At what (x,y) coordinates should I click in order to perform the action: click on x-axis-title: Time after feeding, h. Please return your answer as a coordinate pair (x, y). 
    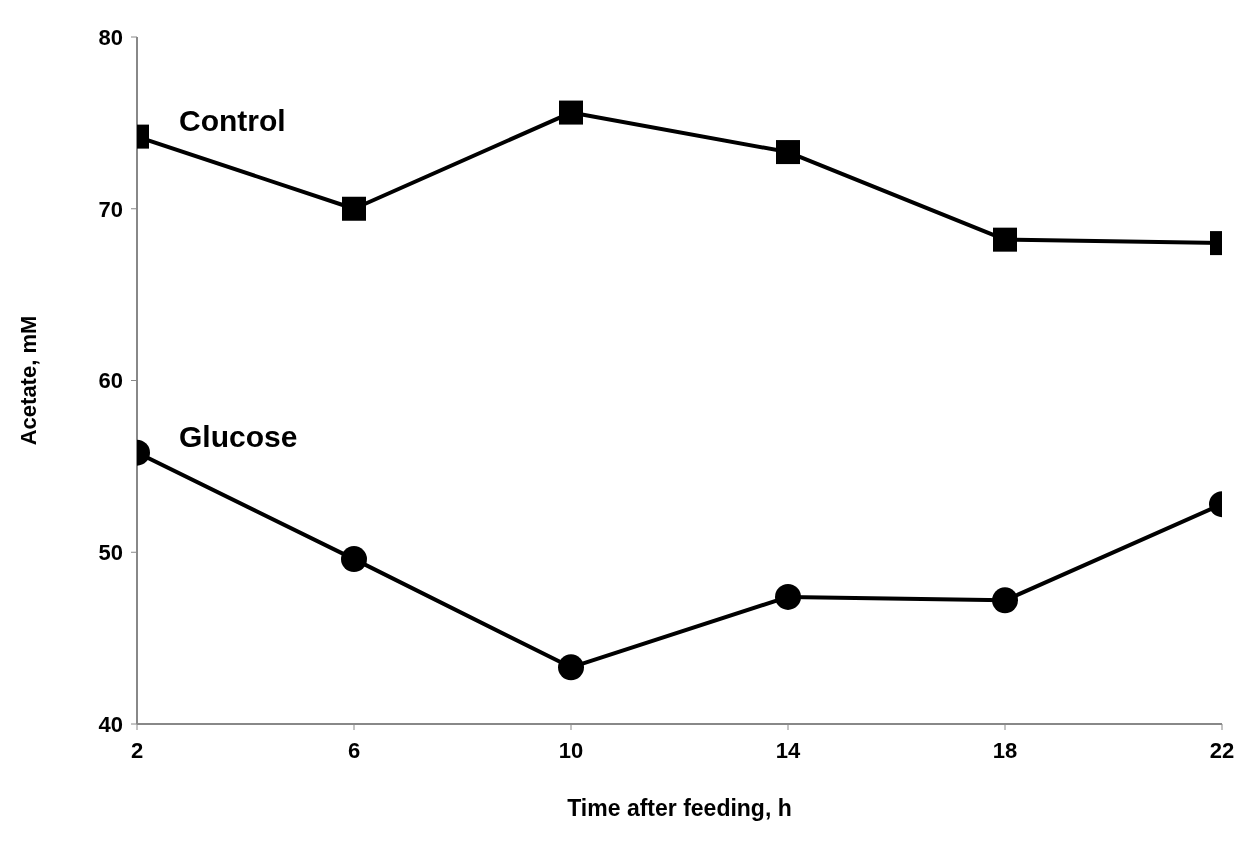
    Looking at the image, I should click on (679, 808).